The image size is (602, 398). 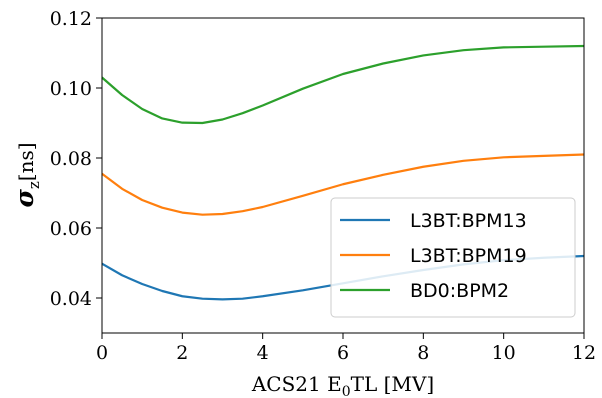 I want to click on legend-label-3: BD0:BPM2, so click(x=459, y=291).